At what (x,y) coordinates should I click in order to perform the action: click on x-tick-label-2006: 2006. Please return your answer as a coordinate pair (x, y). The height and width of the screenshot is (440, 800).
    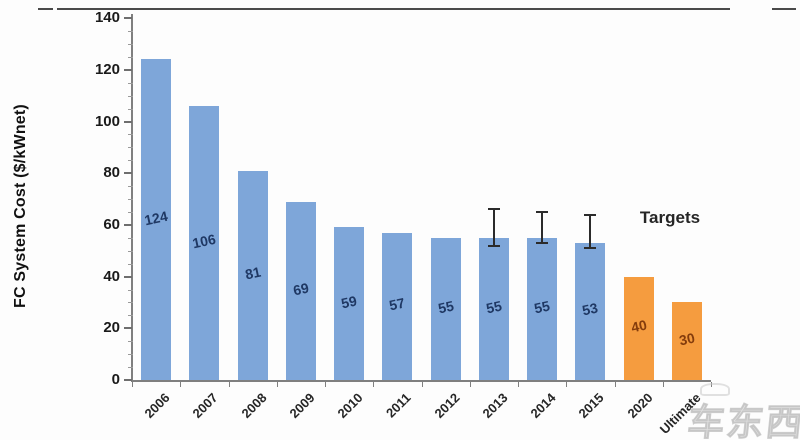
    Looking at the image, I should click on (157, 406).